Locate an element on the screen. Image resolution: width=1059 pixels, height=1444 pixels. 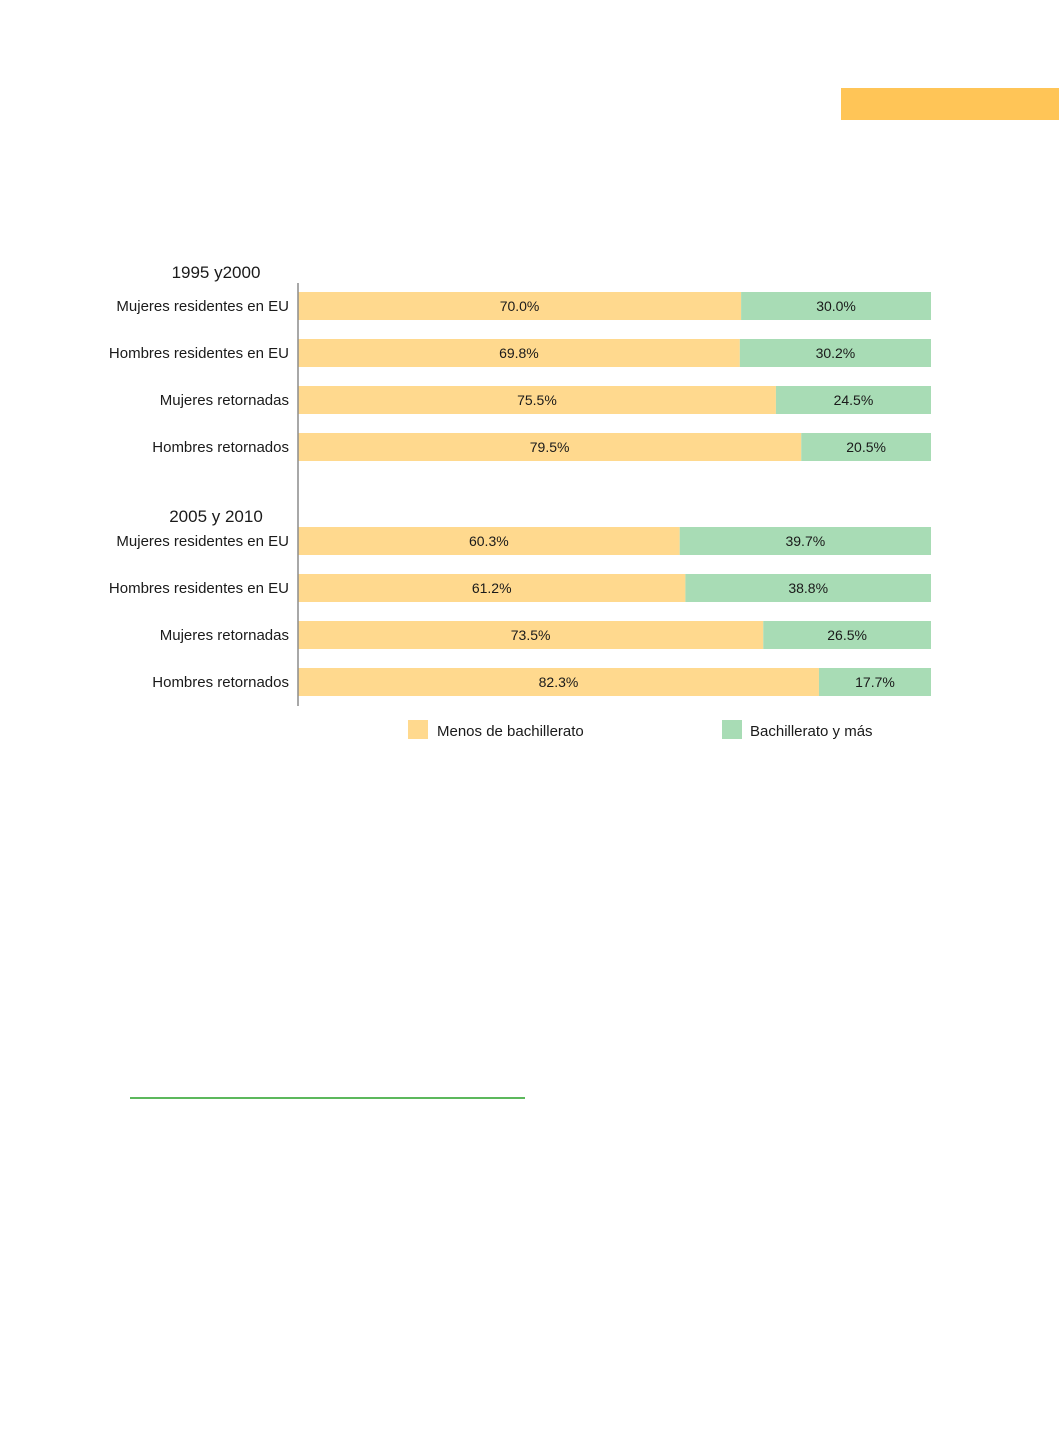
footnote-divider is located at coordinates (327, 1098).